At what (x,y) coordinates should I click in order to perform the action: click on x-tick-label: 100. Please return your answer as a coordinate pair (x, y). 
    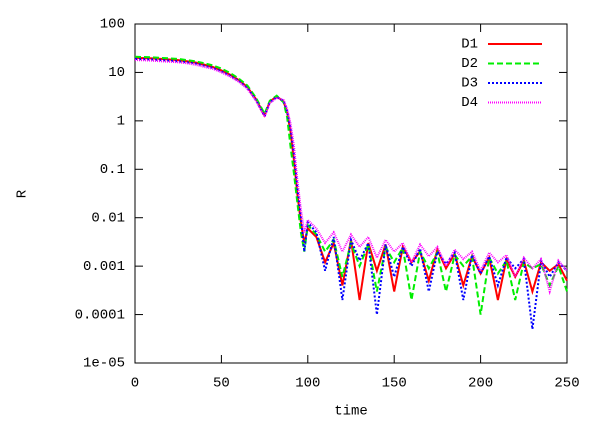
    Looking at the image, I should click on (307, 384).